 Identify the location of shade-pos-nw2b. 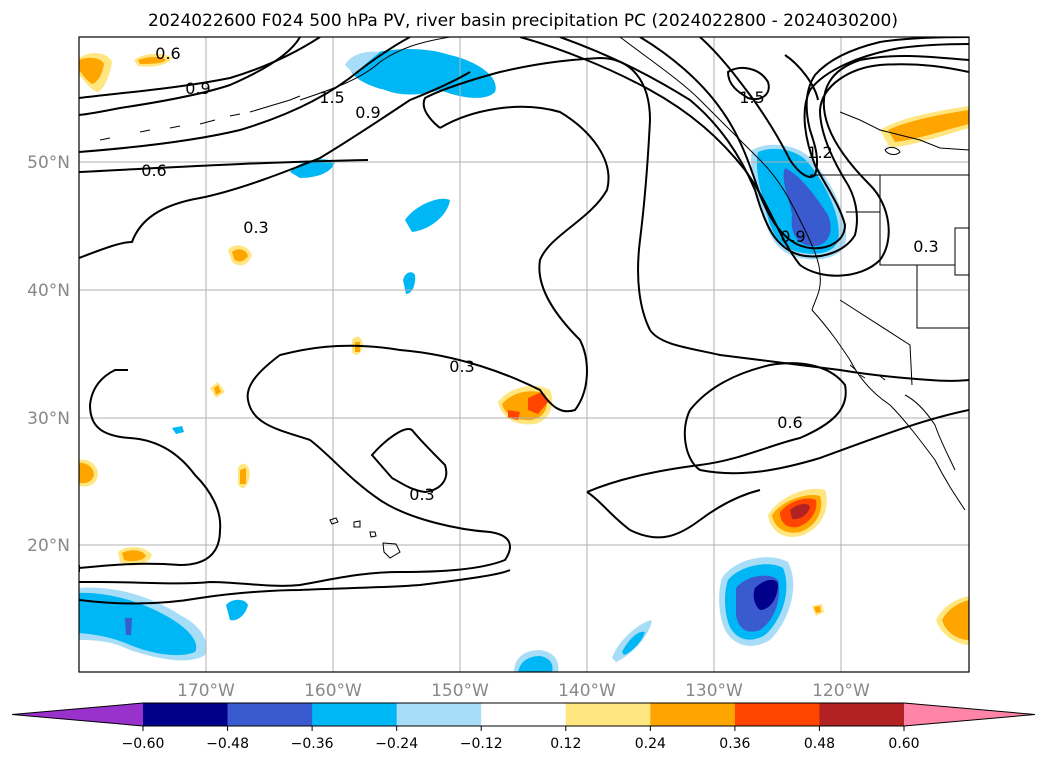
(152, 60).